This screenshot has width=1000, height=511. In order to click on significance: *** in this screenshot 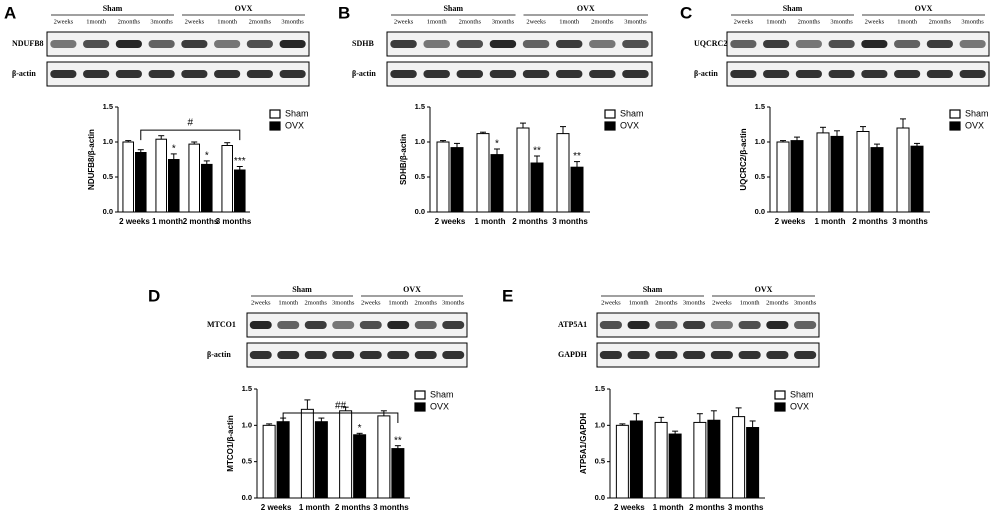, I will do `click(240, 161)`.